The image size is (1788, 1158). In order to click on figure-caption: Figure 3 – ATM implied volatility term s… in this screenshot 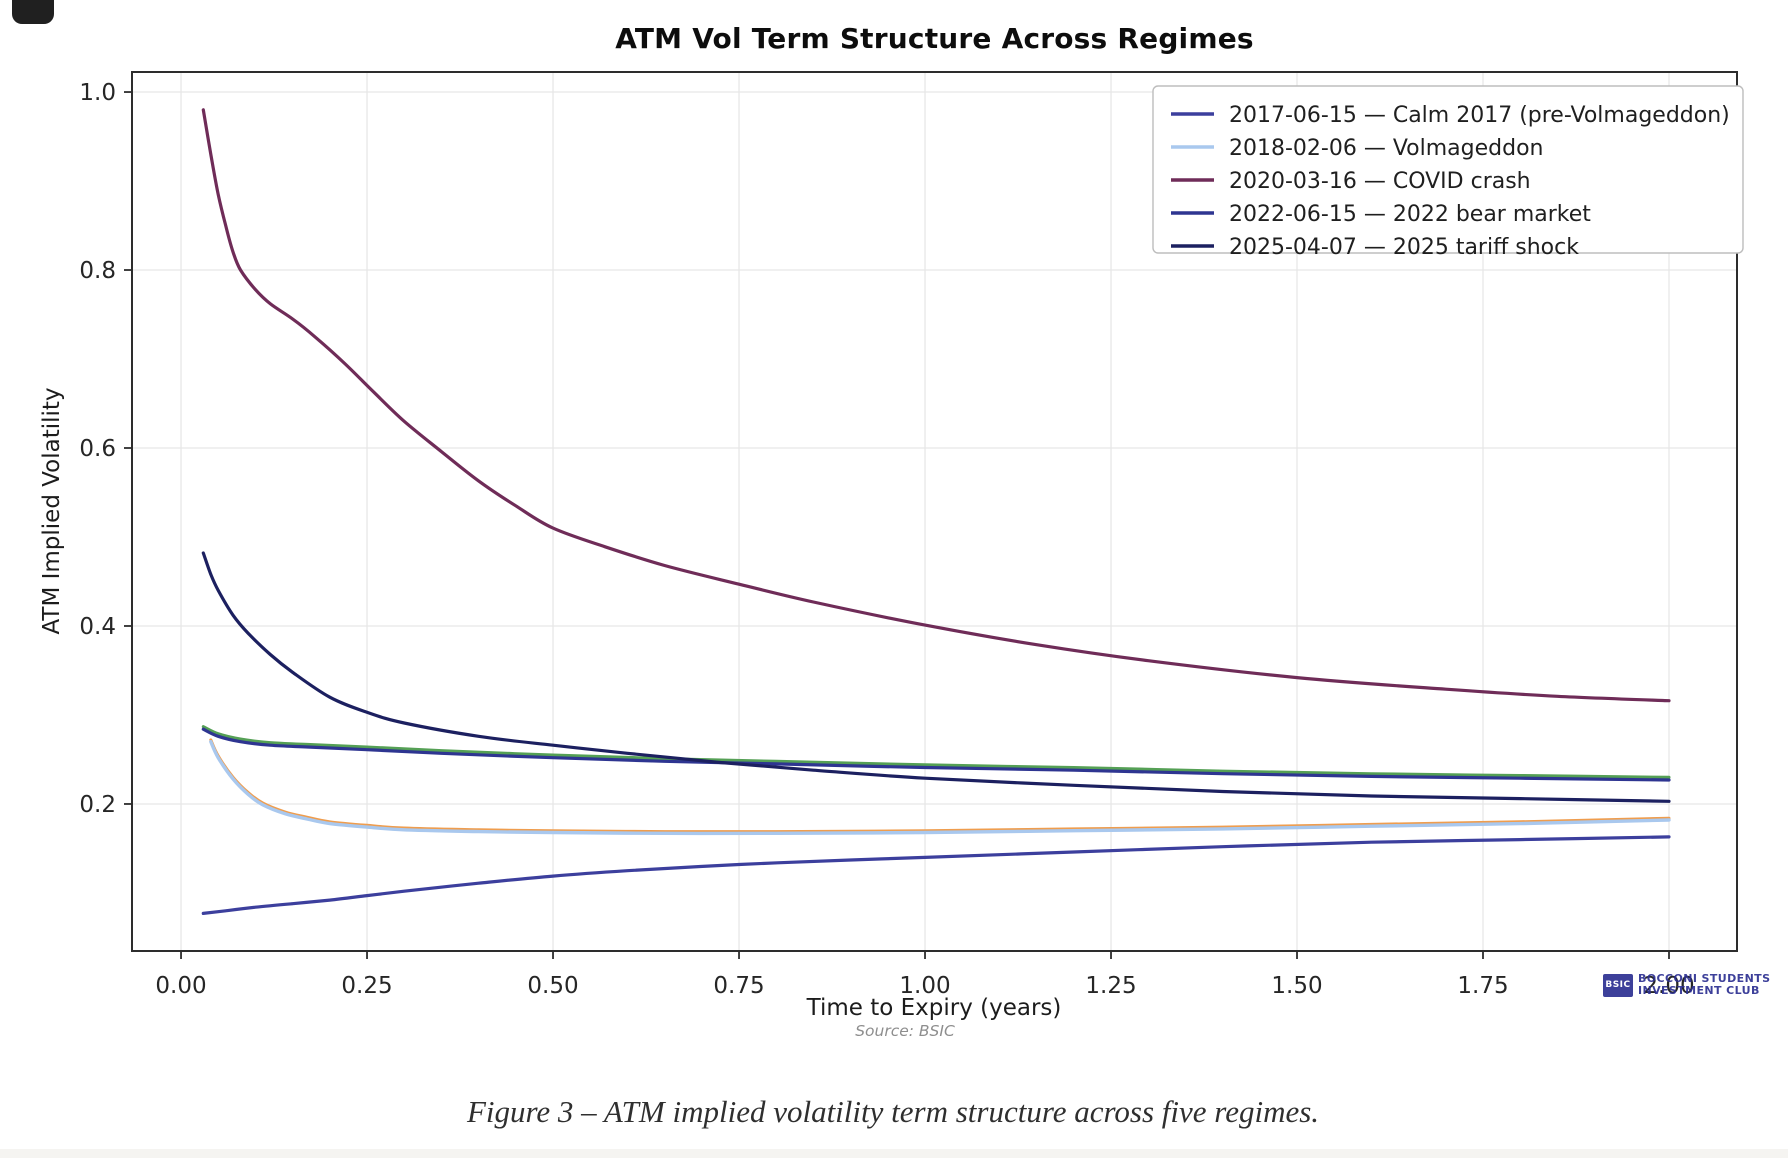, I will do `click(893, 1111)`.